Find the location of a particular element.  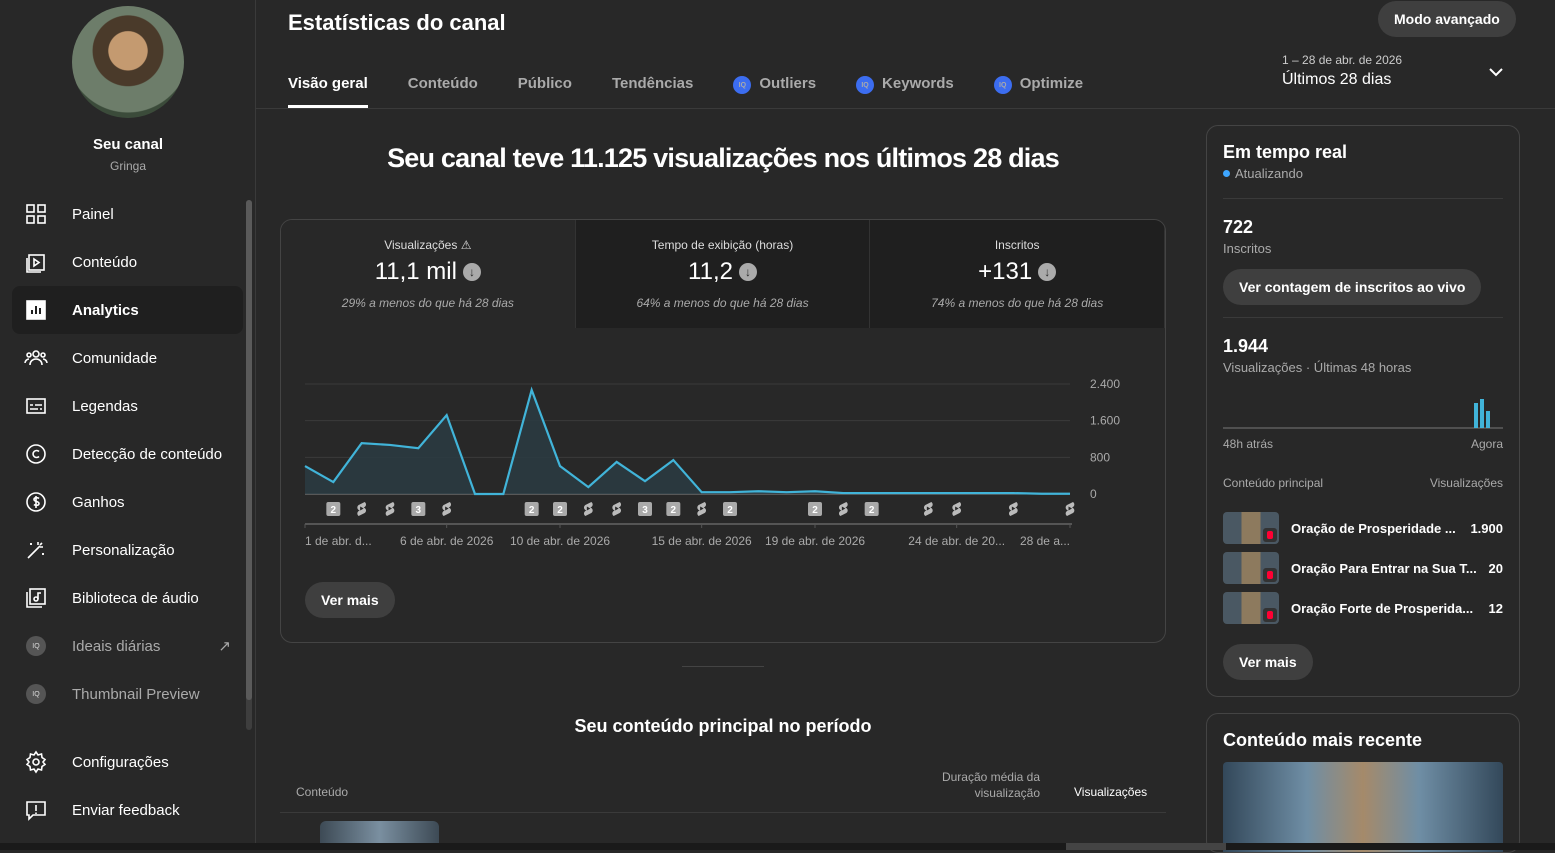

bar is located at coordinates (1476, 415).